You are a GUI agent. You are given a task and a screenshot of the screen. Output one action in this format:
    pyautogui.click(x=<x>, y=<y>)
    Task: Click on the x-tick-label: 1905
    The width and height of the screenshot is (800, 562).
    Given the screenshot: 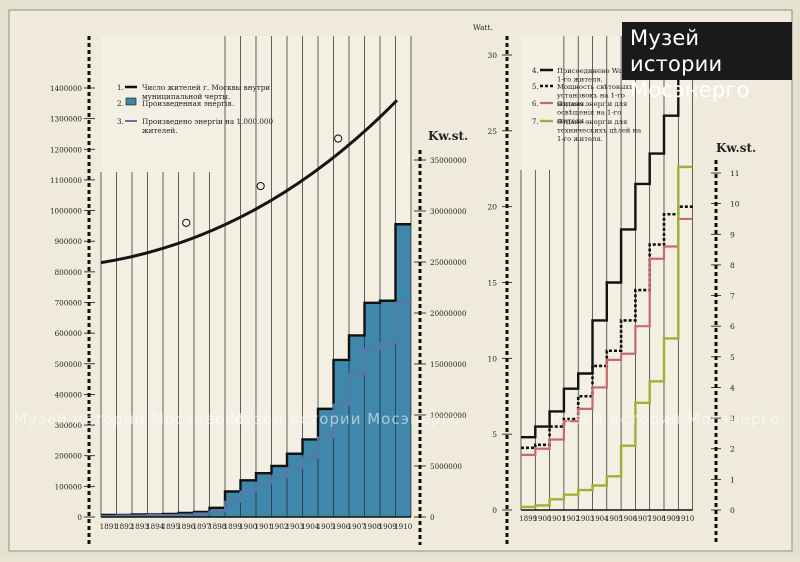 What is the action you would take?
    pyautogui.click(x=614, y=519)
    